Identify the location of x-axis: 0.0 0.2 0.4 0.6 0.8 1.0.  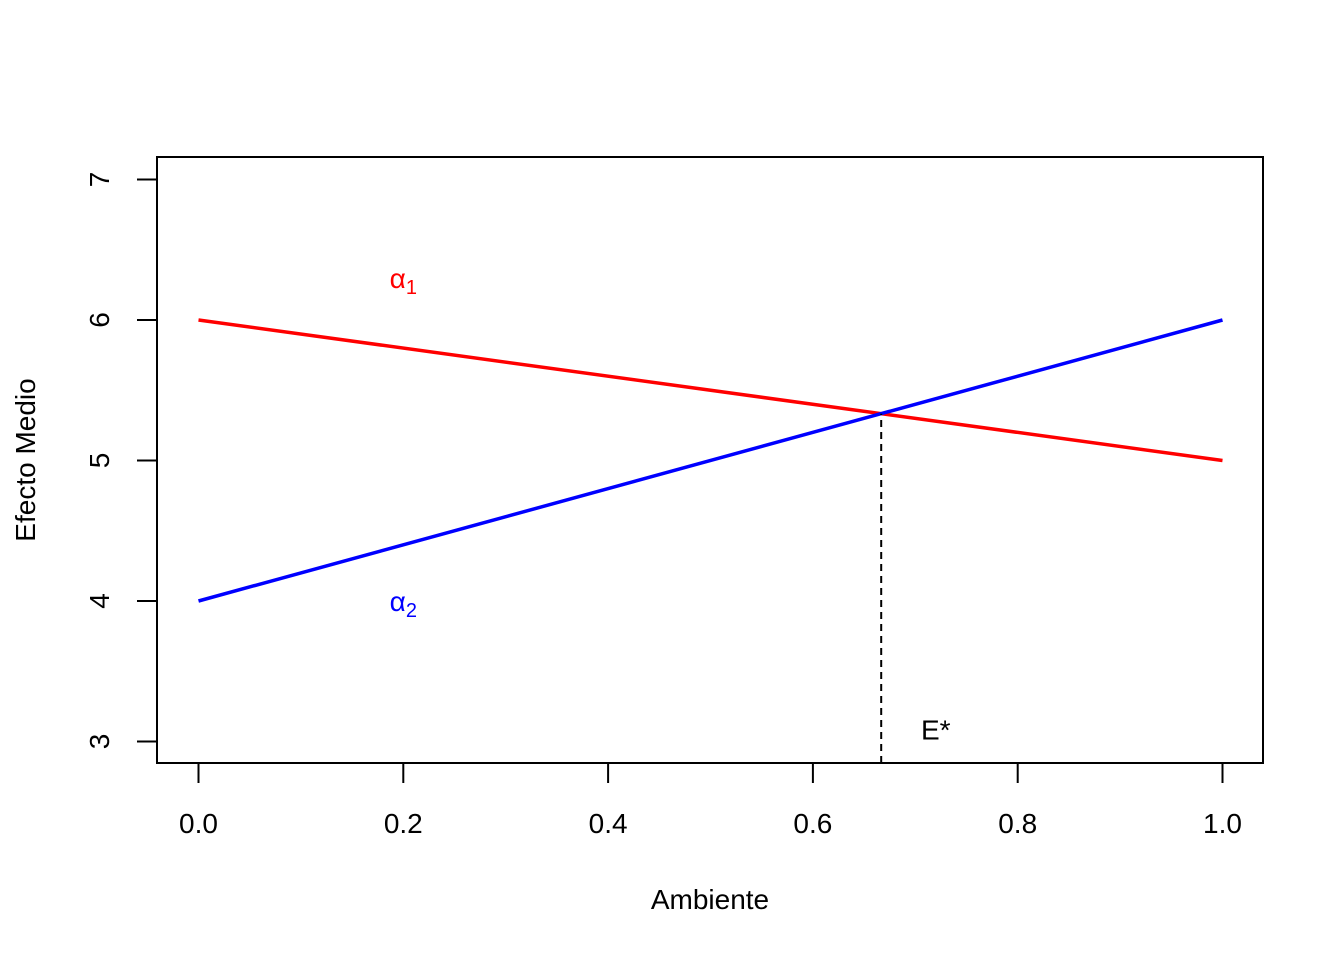
(710, 800).